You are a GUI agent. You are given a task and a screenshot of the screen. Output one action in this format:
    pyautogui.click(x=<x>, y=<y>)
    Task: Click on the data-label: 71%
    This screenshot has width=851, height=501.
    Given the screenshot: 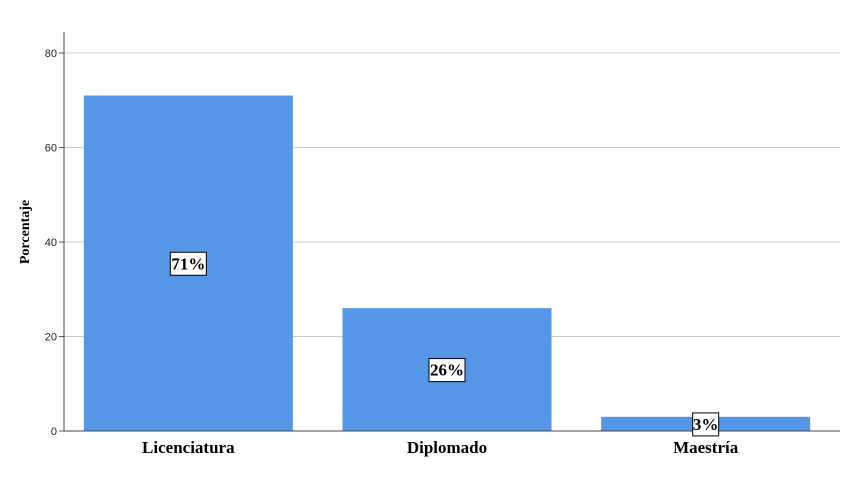 What is the action you would take?
    pyautogui.click(x=188, y=263)
    